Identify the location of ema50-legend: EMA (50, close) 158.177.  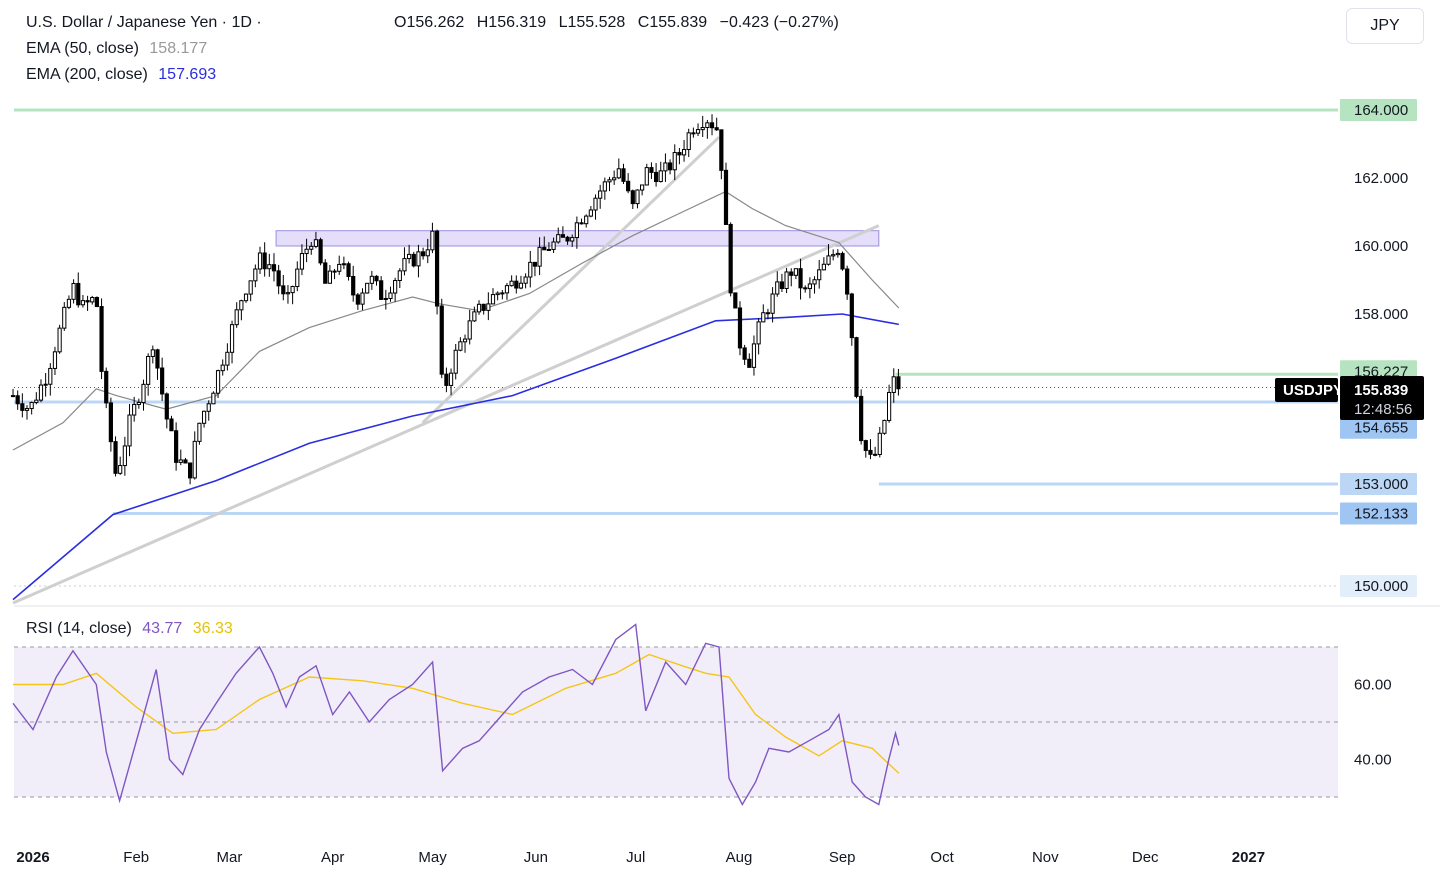
(119, 49).